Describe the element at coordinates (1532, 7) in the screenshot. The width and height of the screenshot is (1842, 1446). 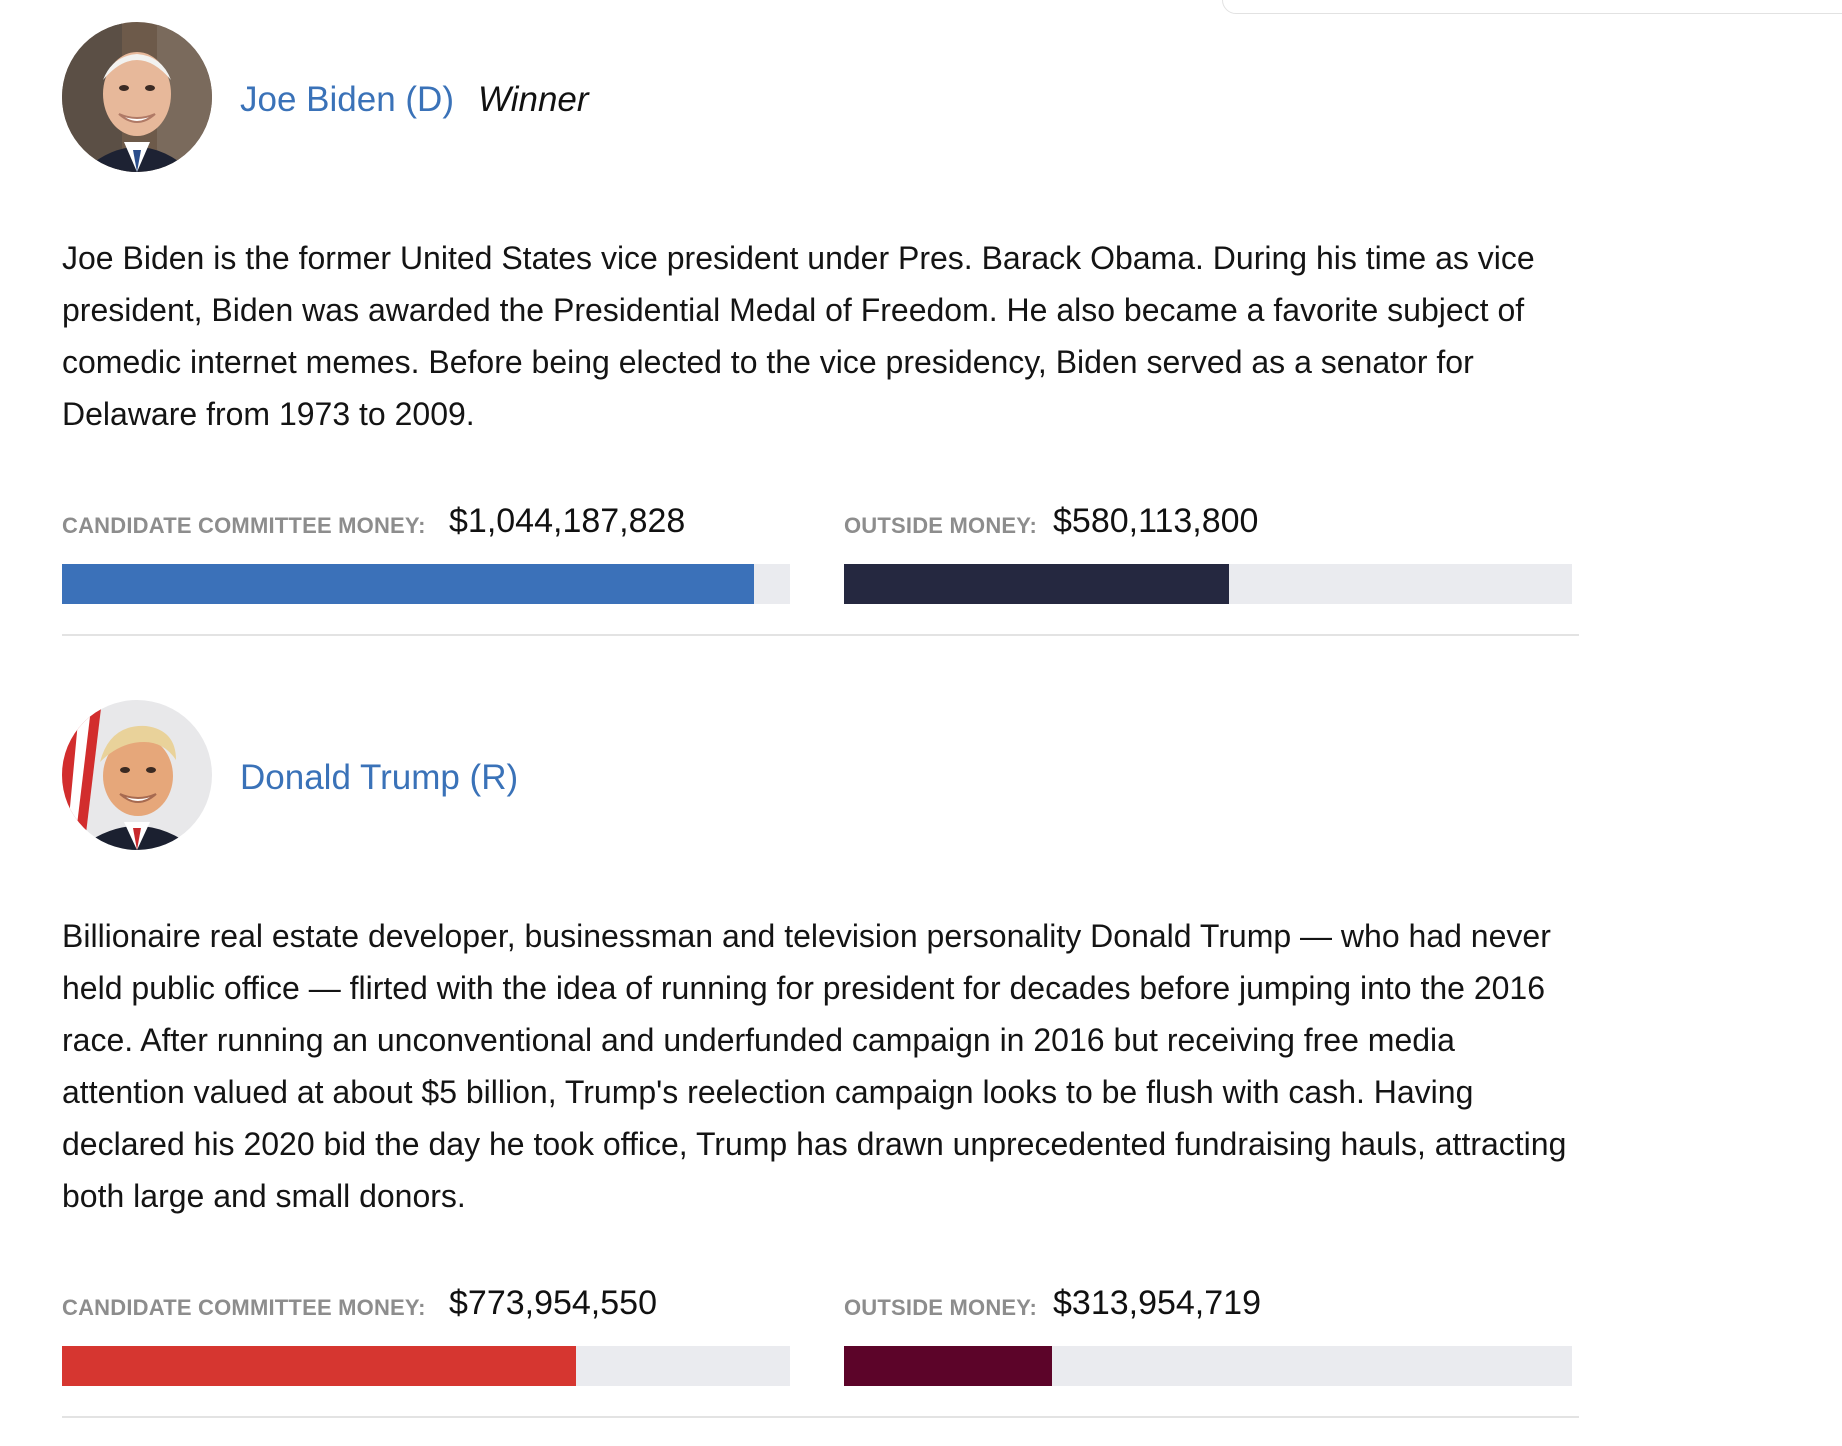
I see `top-panel-edge` at that location.